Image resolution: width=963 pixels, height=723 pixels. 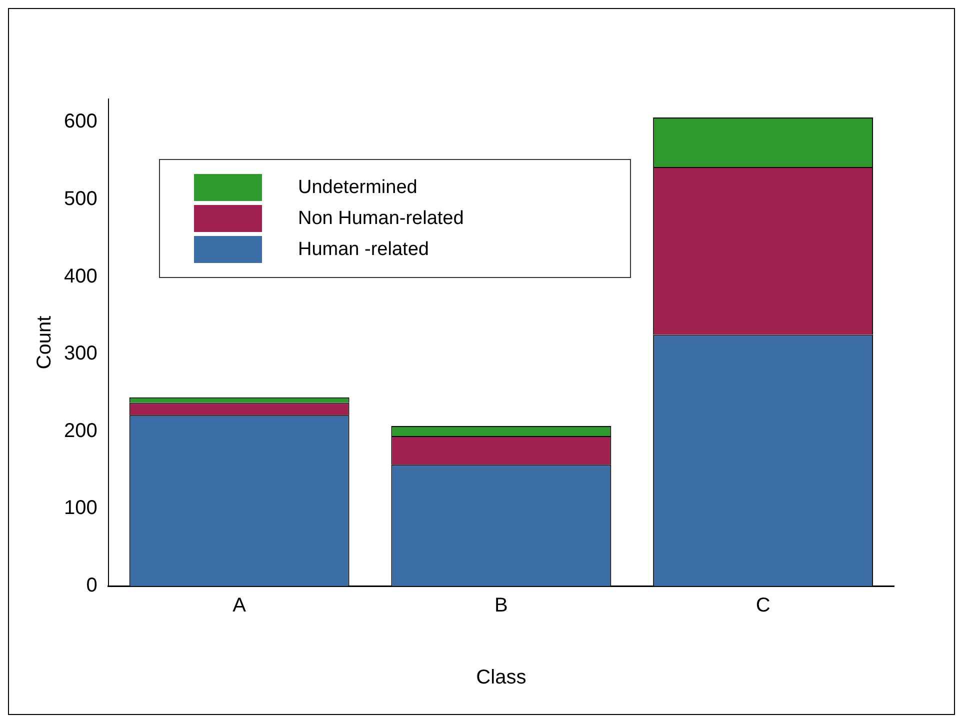 What do you see at coordinates (381, 219) in the screenshot?
I see `legend-label: Non Human-related` at bounding box center [381, 219].